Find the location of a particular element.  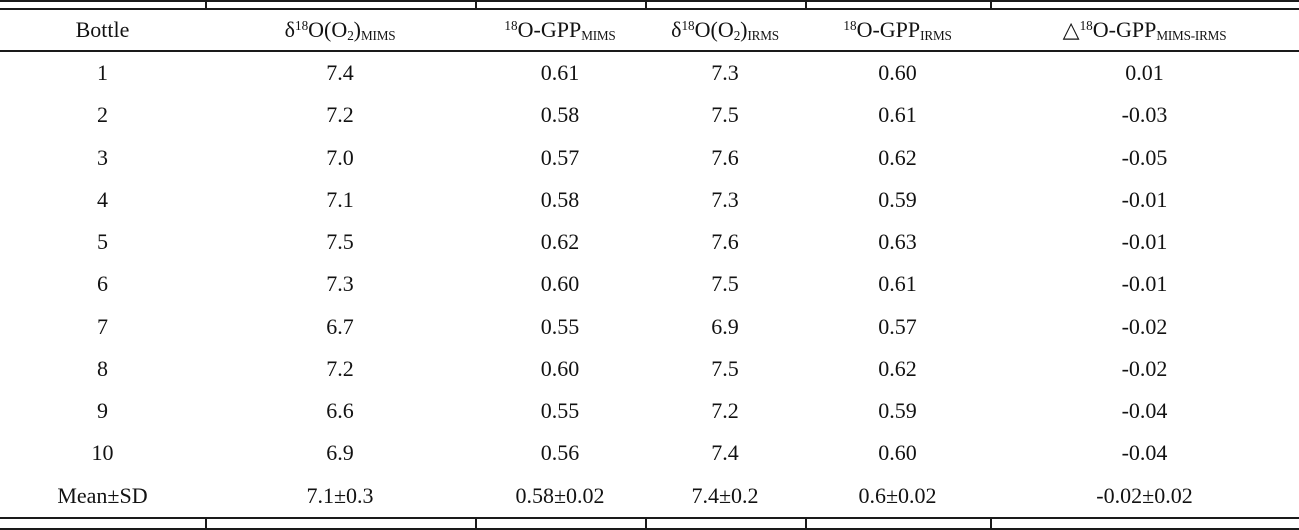

column-header-delta-18O-GPP-MIMS-IRMS: △18O-GPPMIMS-IRMS is located at coordinates (1144, 30).